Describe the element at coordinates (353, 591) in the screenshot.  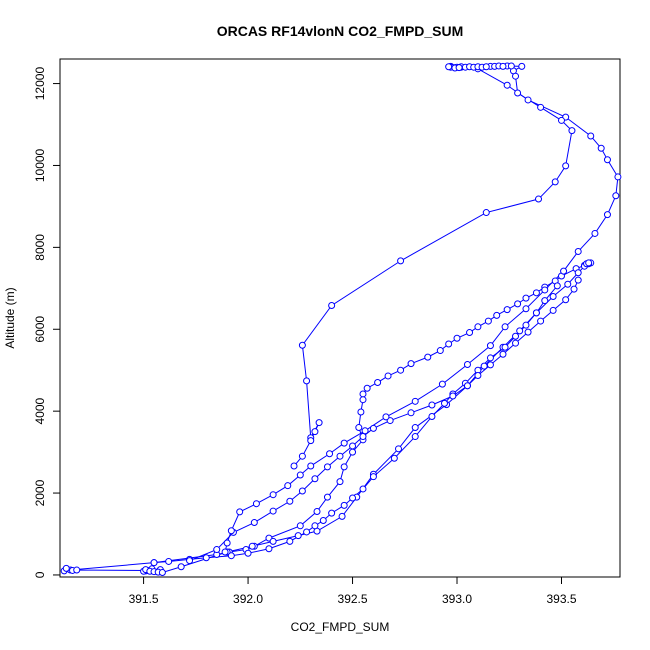
I see `x-axis: 391.5 392.0 392.5 393.0 393.5` at that location.